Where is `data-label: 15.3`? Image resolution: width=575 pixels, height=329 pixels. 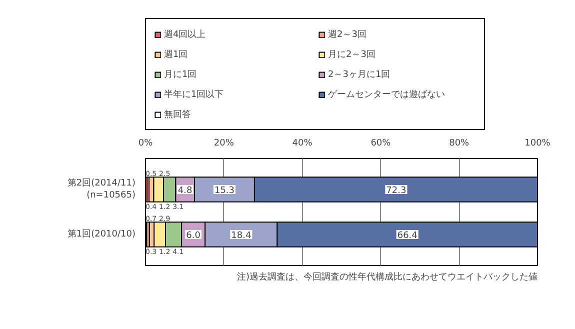 data-label: 15.3 is located at coordinates (224, 191).